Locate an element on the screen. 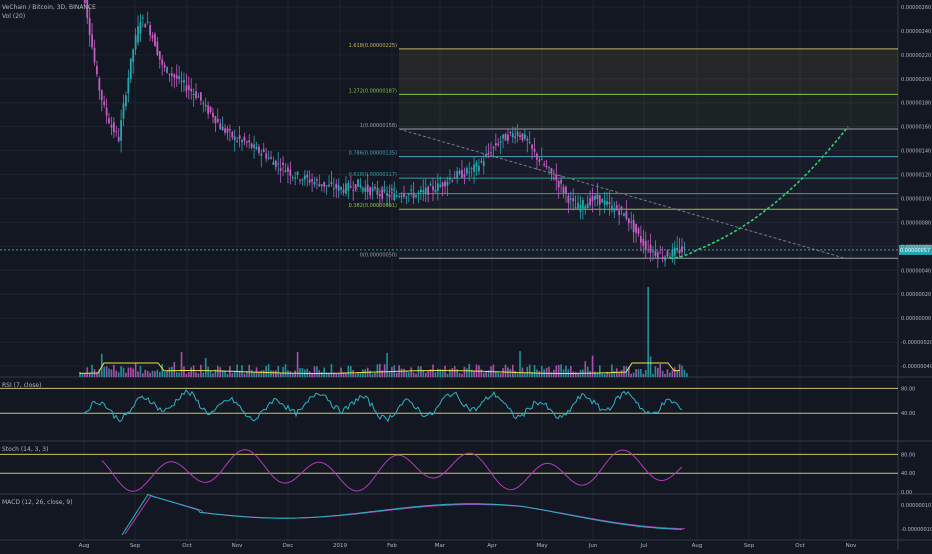 The image size is (932, 554). fib-level-label: 0.786(0.00000135) is located at coordinates (373, 154).